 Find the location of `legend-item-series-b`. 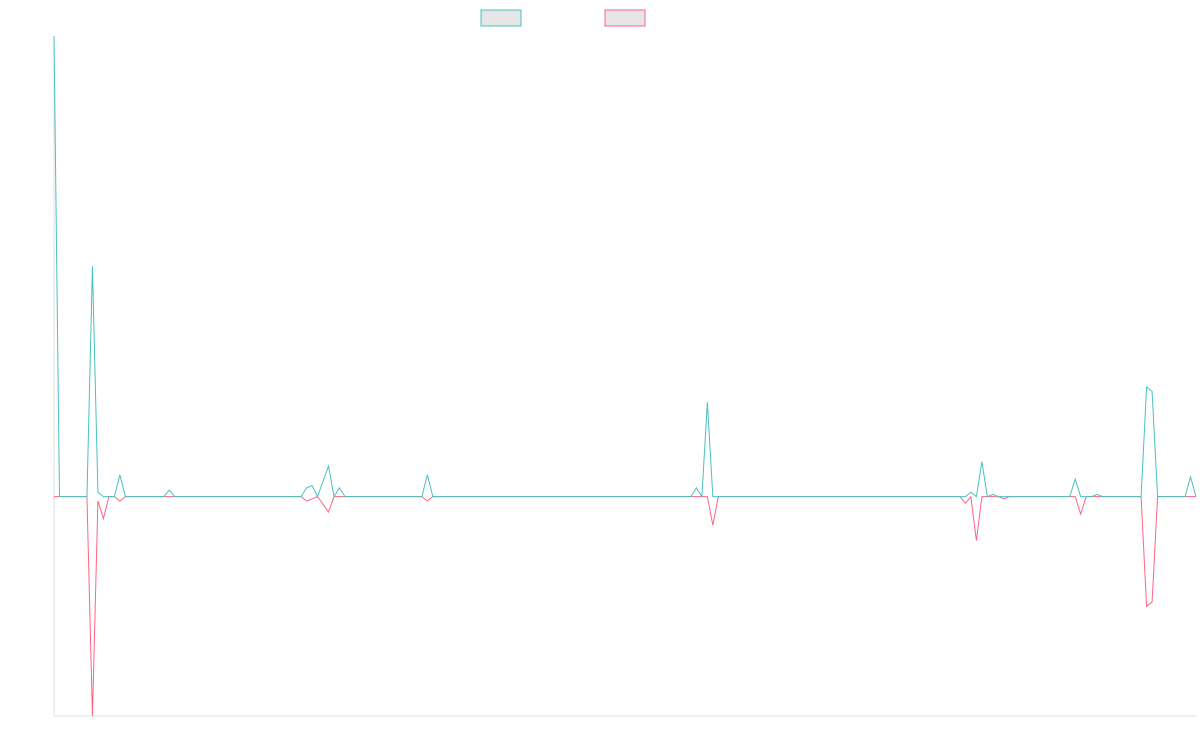

legend-item-series-b is located at coordinates (625, 18).